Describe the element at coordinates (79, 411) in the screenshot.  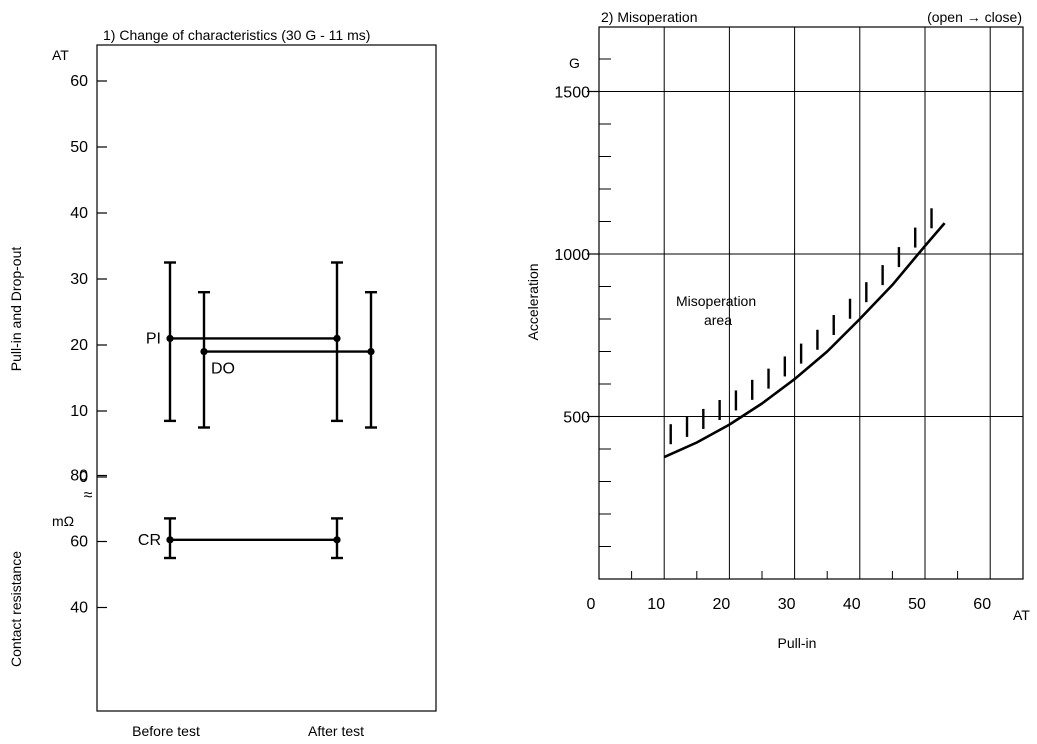
I see `left-upper-tick-label: 10` at that location.